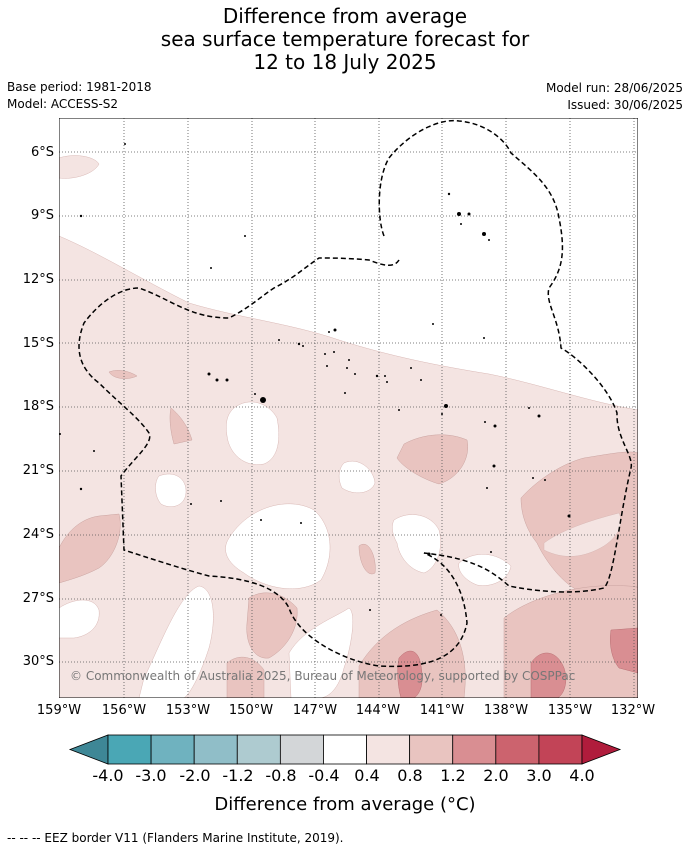 The width and height of the screenshot is (690, 850). What do you see at coordinates (548, 675) in the screenshot?
I see `anomaly-region-1p2-2p0-b` at bounding box center [548, 675].